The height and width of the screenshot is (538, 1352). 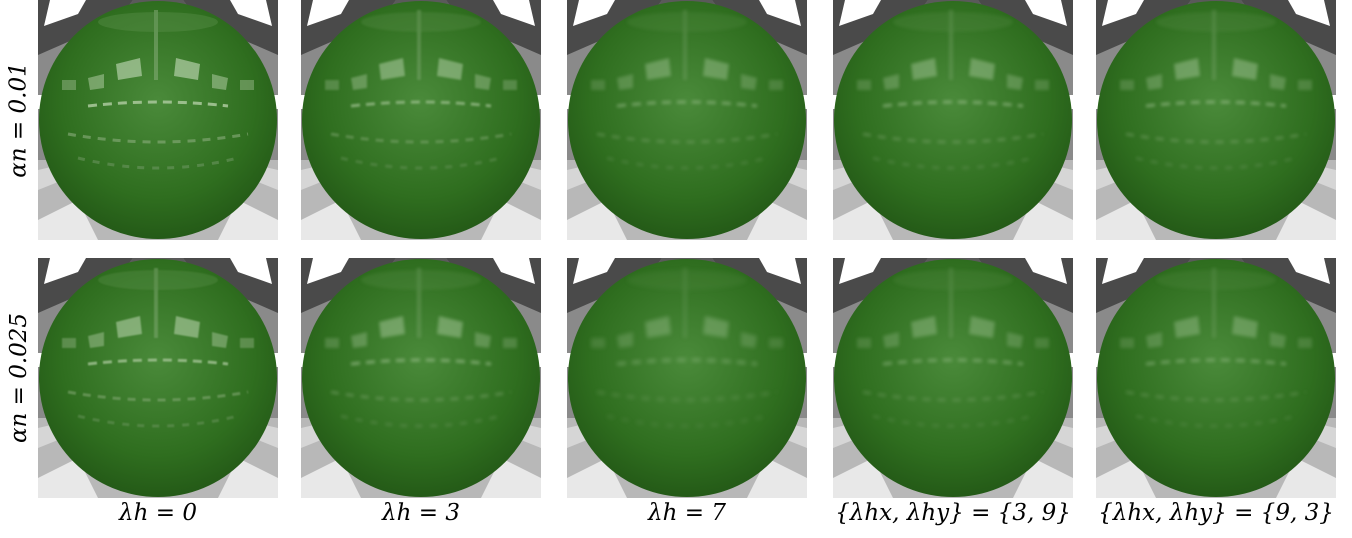 I want to click on sphere-render-r1-c1, so click(x=421, y=378).